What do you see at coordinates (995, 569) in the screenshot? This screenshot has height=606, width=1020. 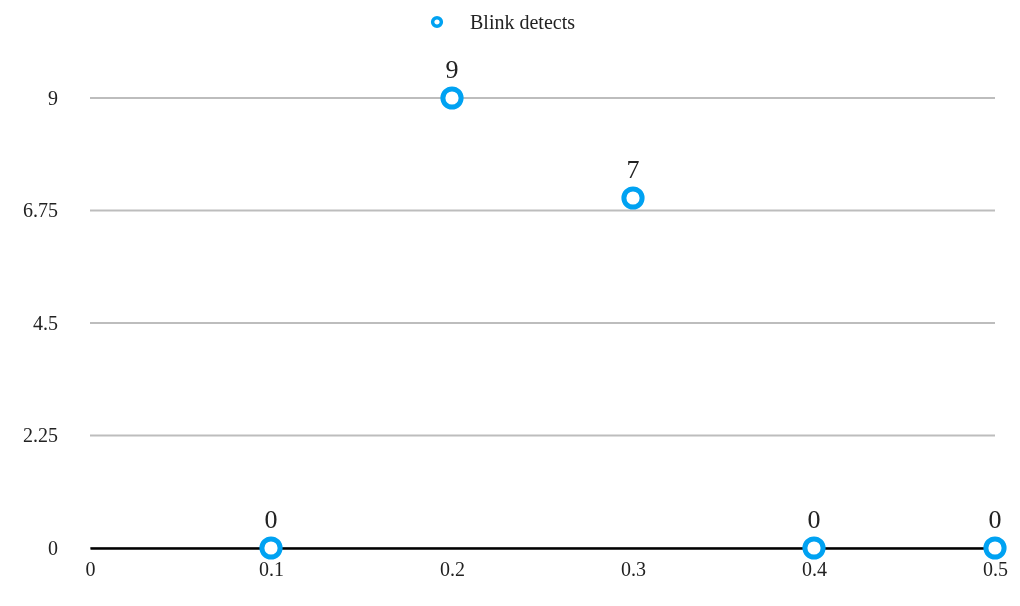 I see `x-tick-label: 0.5` at bounding box center [995, 569].